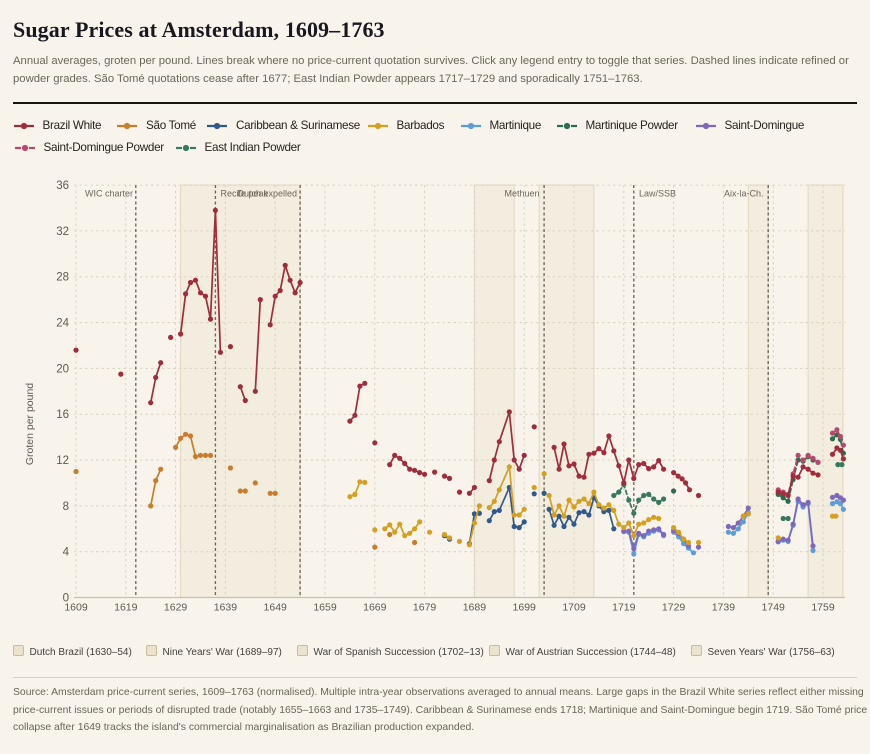 This screenshot has width=870, height=754. Describe the element at coordinates (62, 461) in the screenshot. I see `svg-text: 12` at that location.